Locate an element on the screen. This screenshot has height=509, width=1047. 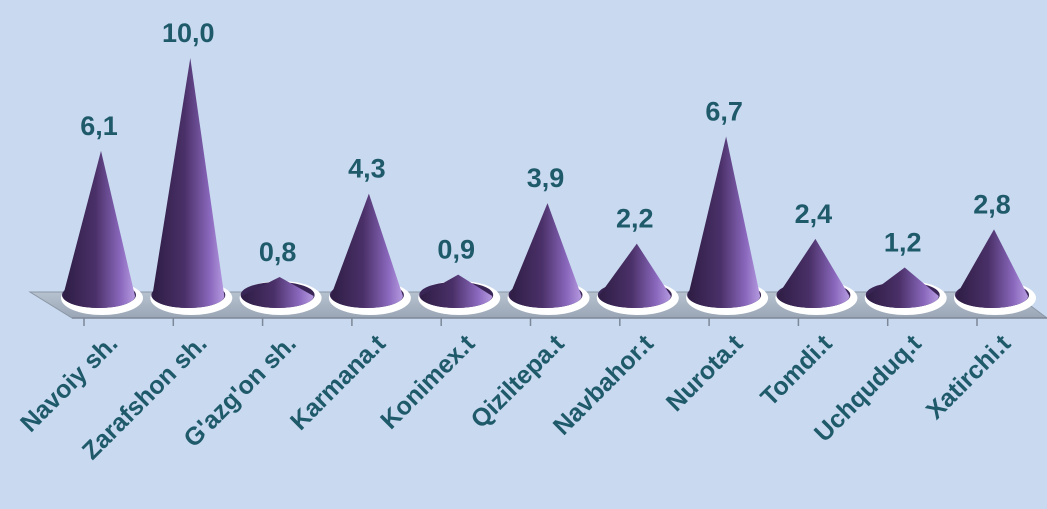
value-label: 2,2 is located at coordinates (635, 219).